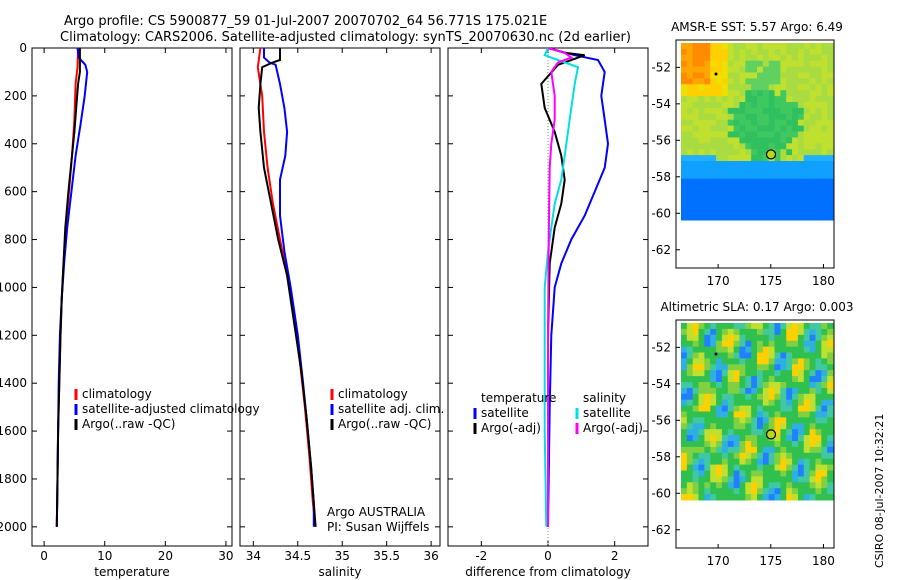 The height and width of the screenshot is (580, 900). What do you see at coordinates (716, 74) in the screenshot?
I see `track-dot` at bounding box center [716, 74].